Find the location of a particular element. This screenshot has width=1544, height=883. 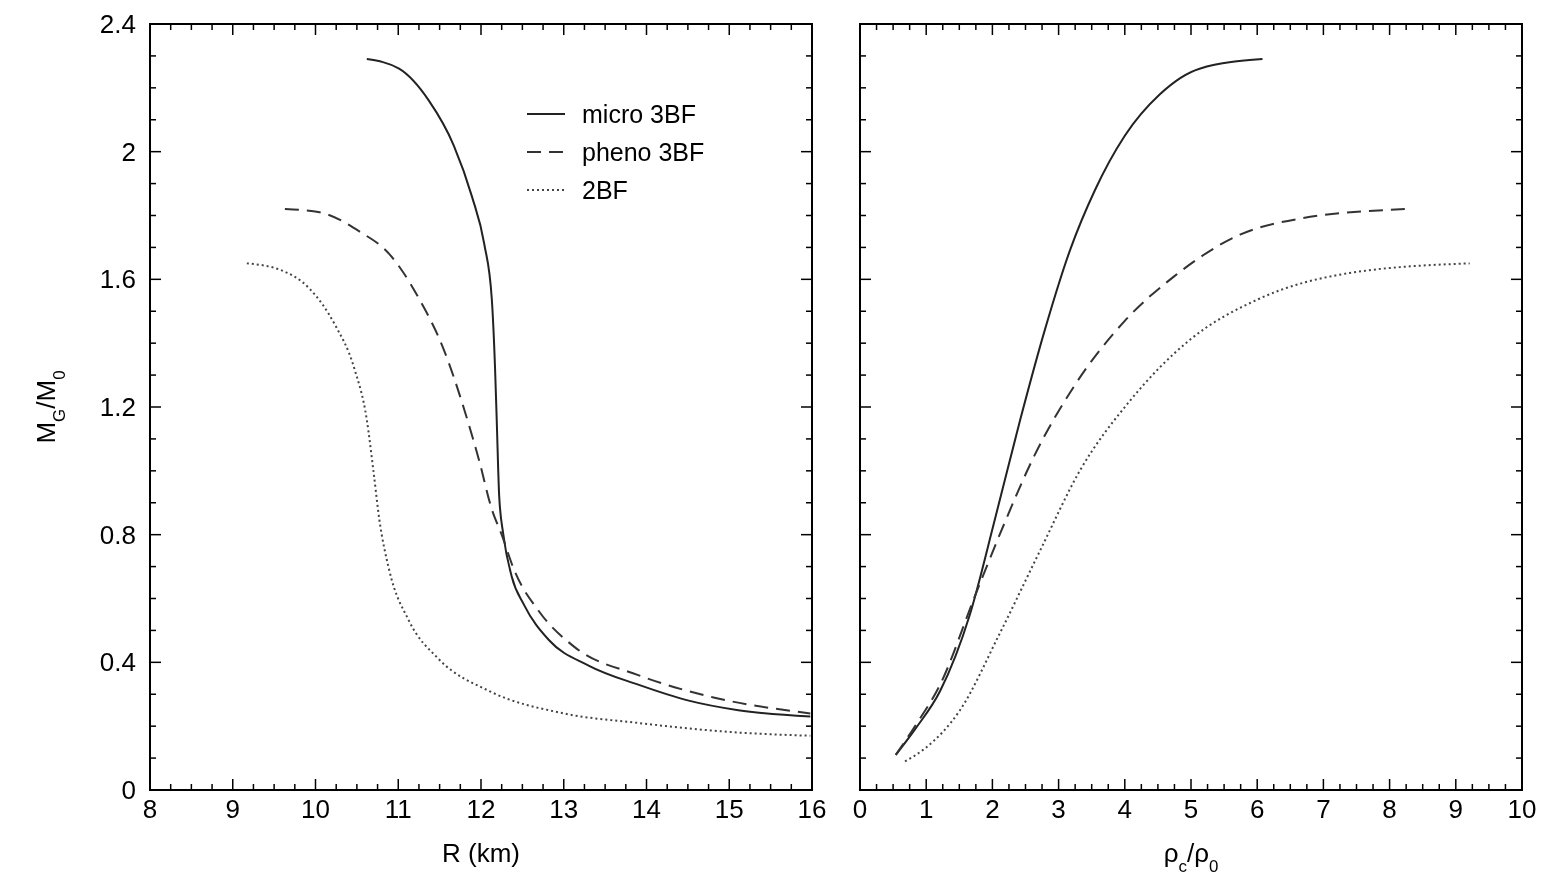

y-tick-label: 1.2 is located at coordinates (117, 407).